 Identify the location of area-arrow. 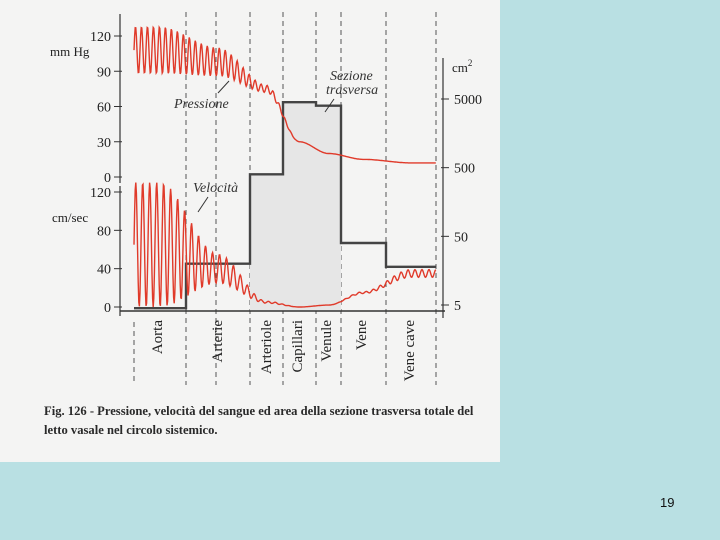
(329, 105).